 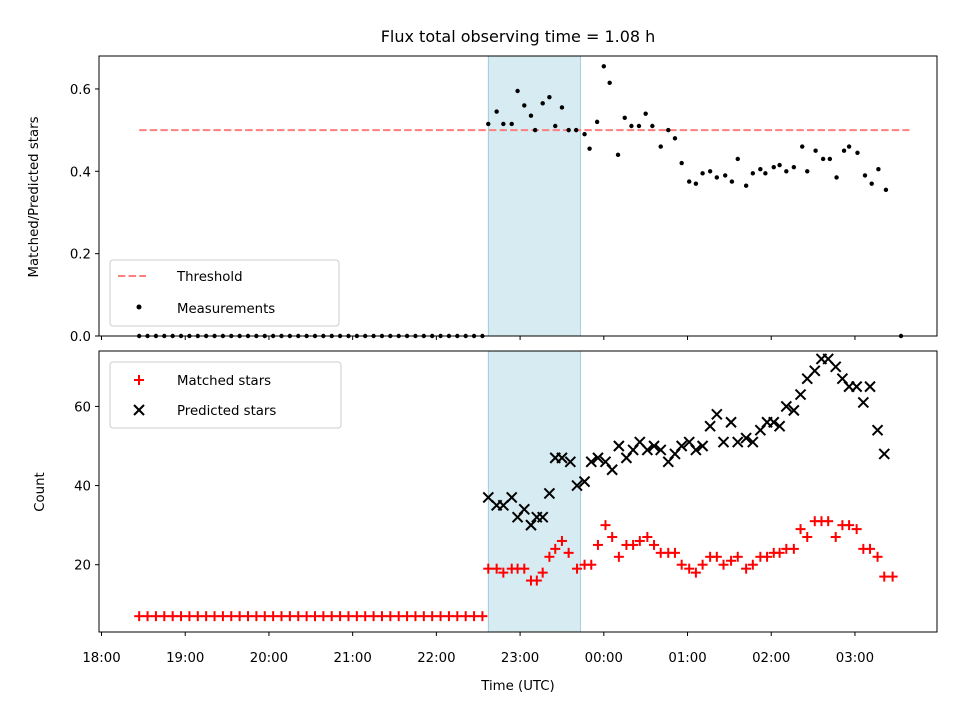 What do you see at coordinates (209, 277) in the screenshot?
I see `threshold-legend-label: Threshold` at bounding box center [209, 277].